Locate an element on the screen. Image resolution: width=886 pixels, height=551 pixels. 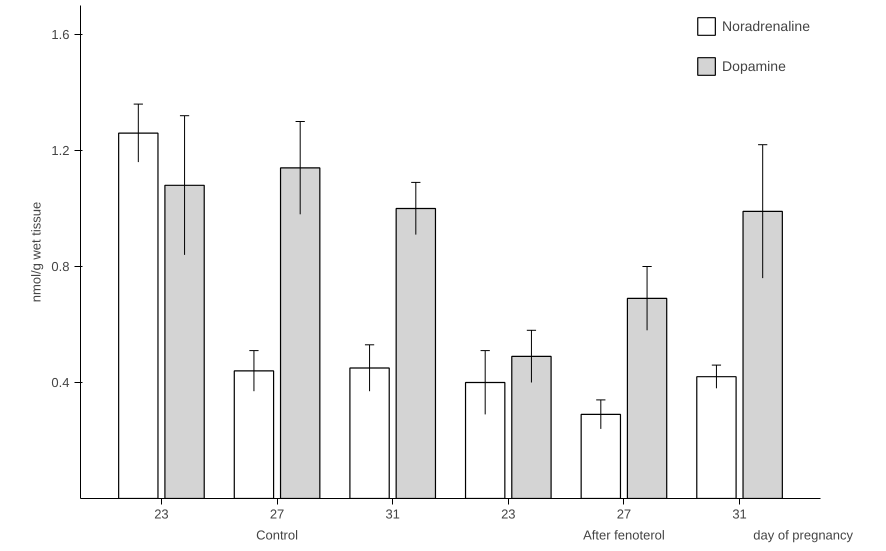
y-tick-label: 1.6 is located at coordinates (60, 34).